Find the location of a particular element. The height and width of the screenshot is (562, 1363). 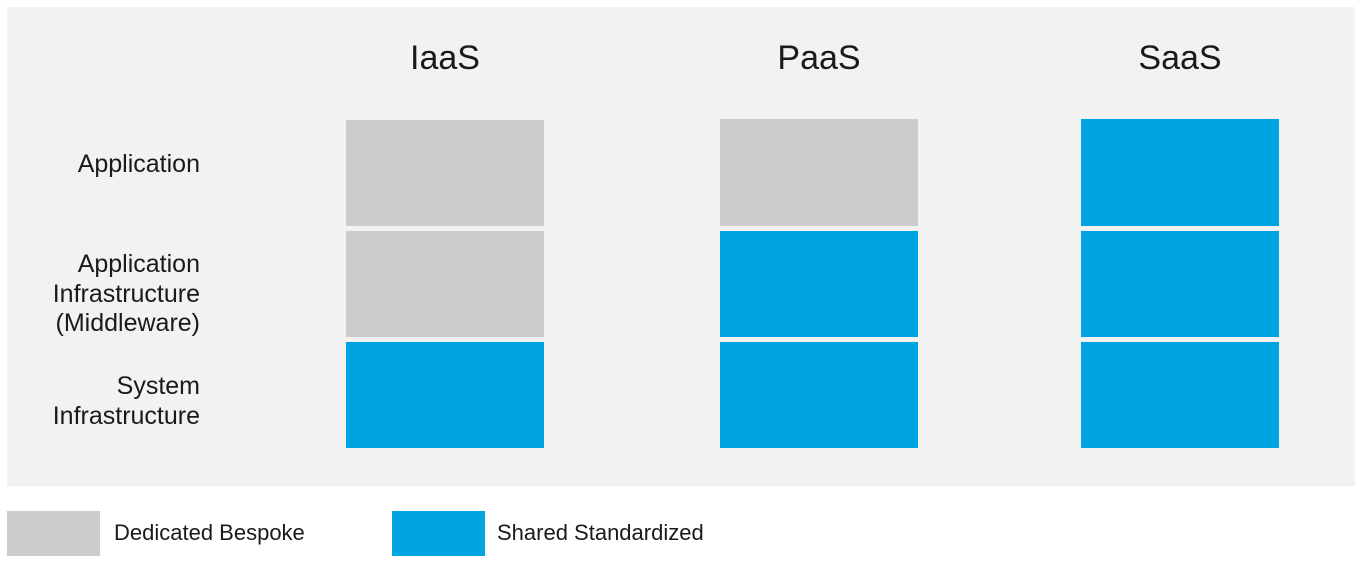

iaas-system-cell is located at coordinates (445, 395).